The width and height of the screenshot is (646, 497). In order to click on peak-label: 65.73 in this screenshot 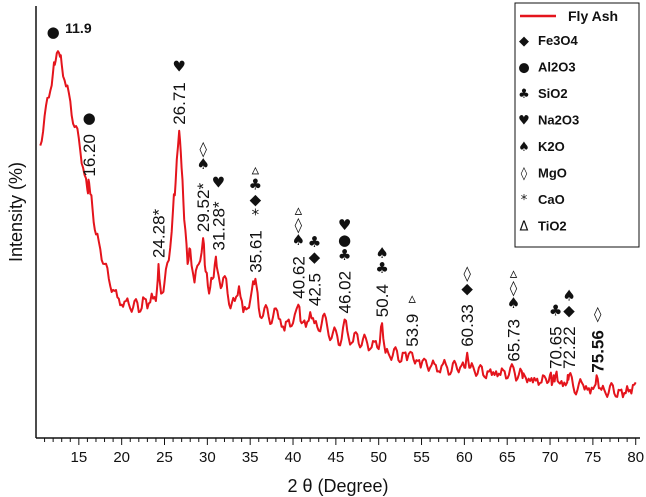, I will do `click(514, 340)`.